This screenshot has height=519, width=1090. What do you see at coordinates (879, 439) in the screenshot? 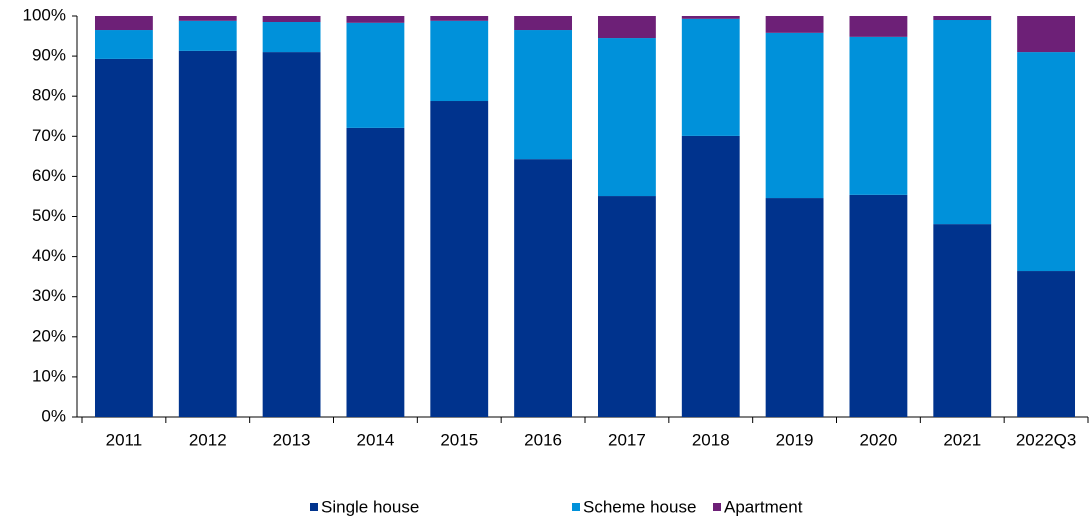
I see `x-tick-label: 2020` at bounding box center [879, 439].